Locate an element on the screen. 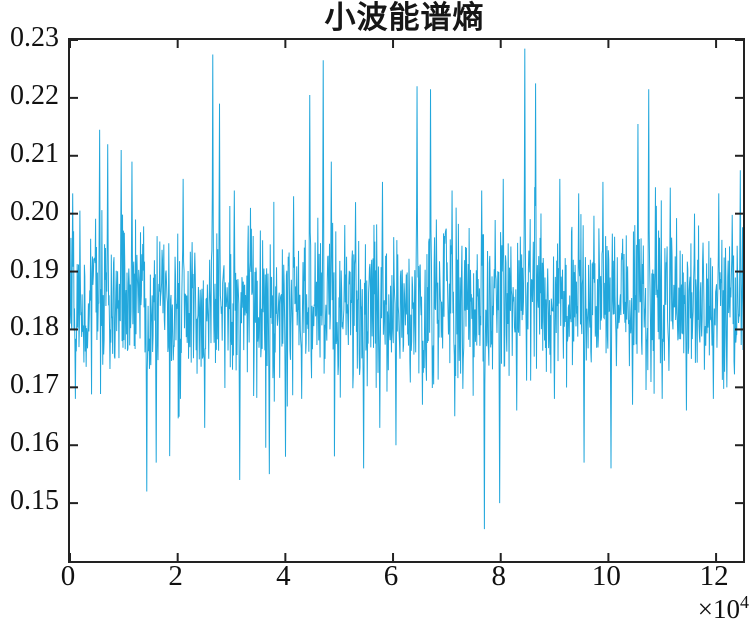  x-tick-label: 2 is located at coordinates (175, 576).